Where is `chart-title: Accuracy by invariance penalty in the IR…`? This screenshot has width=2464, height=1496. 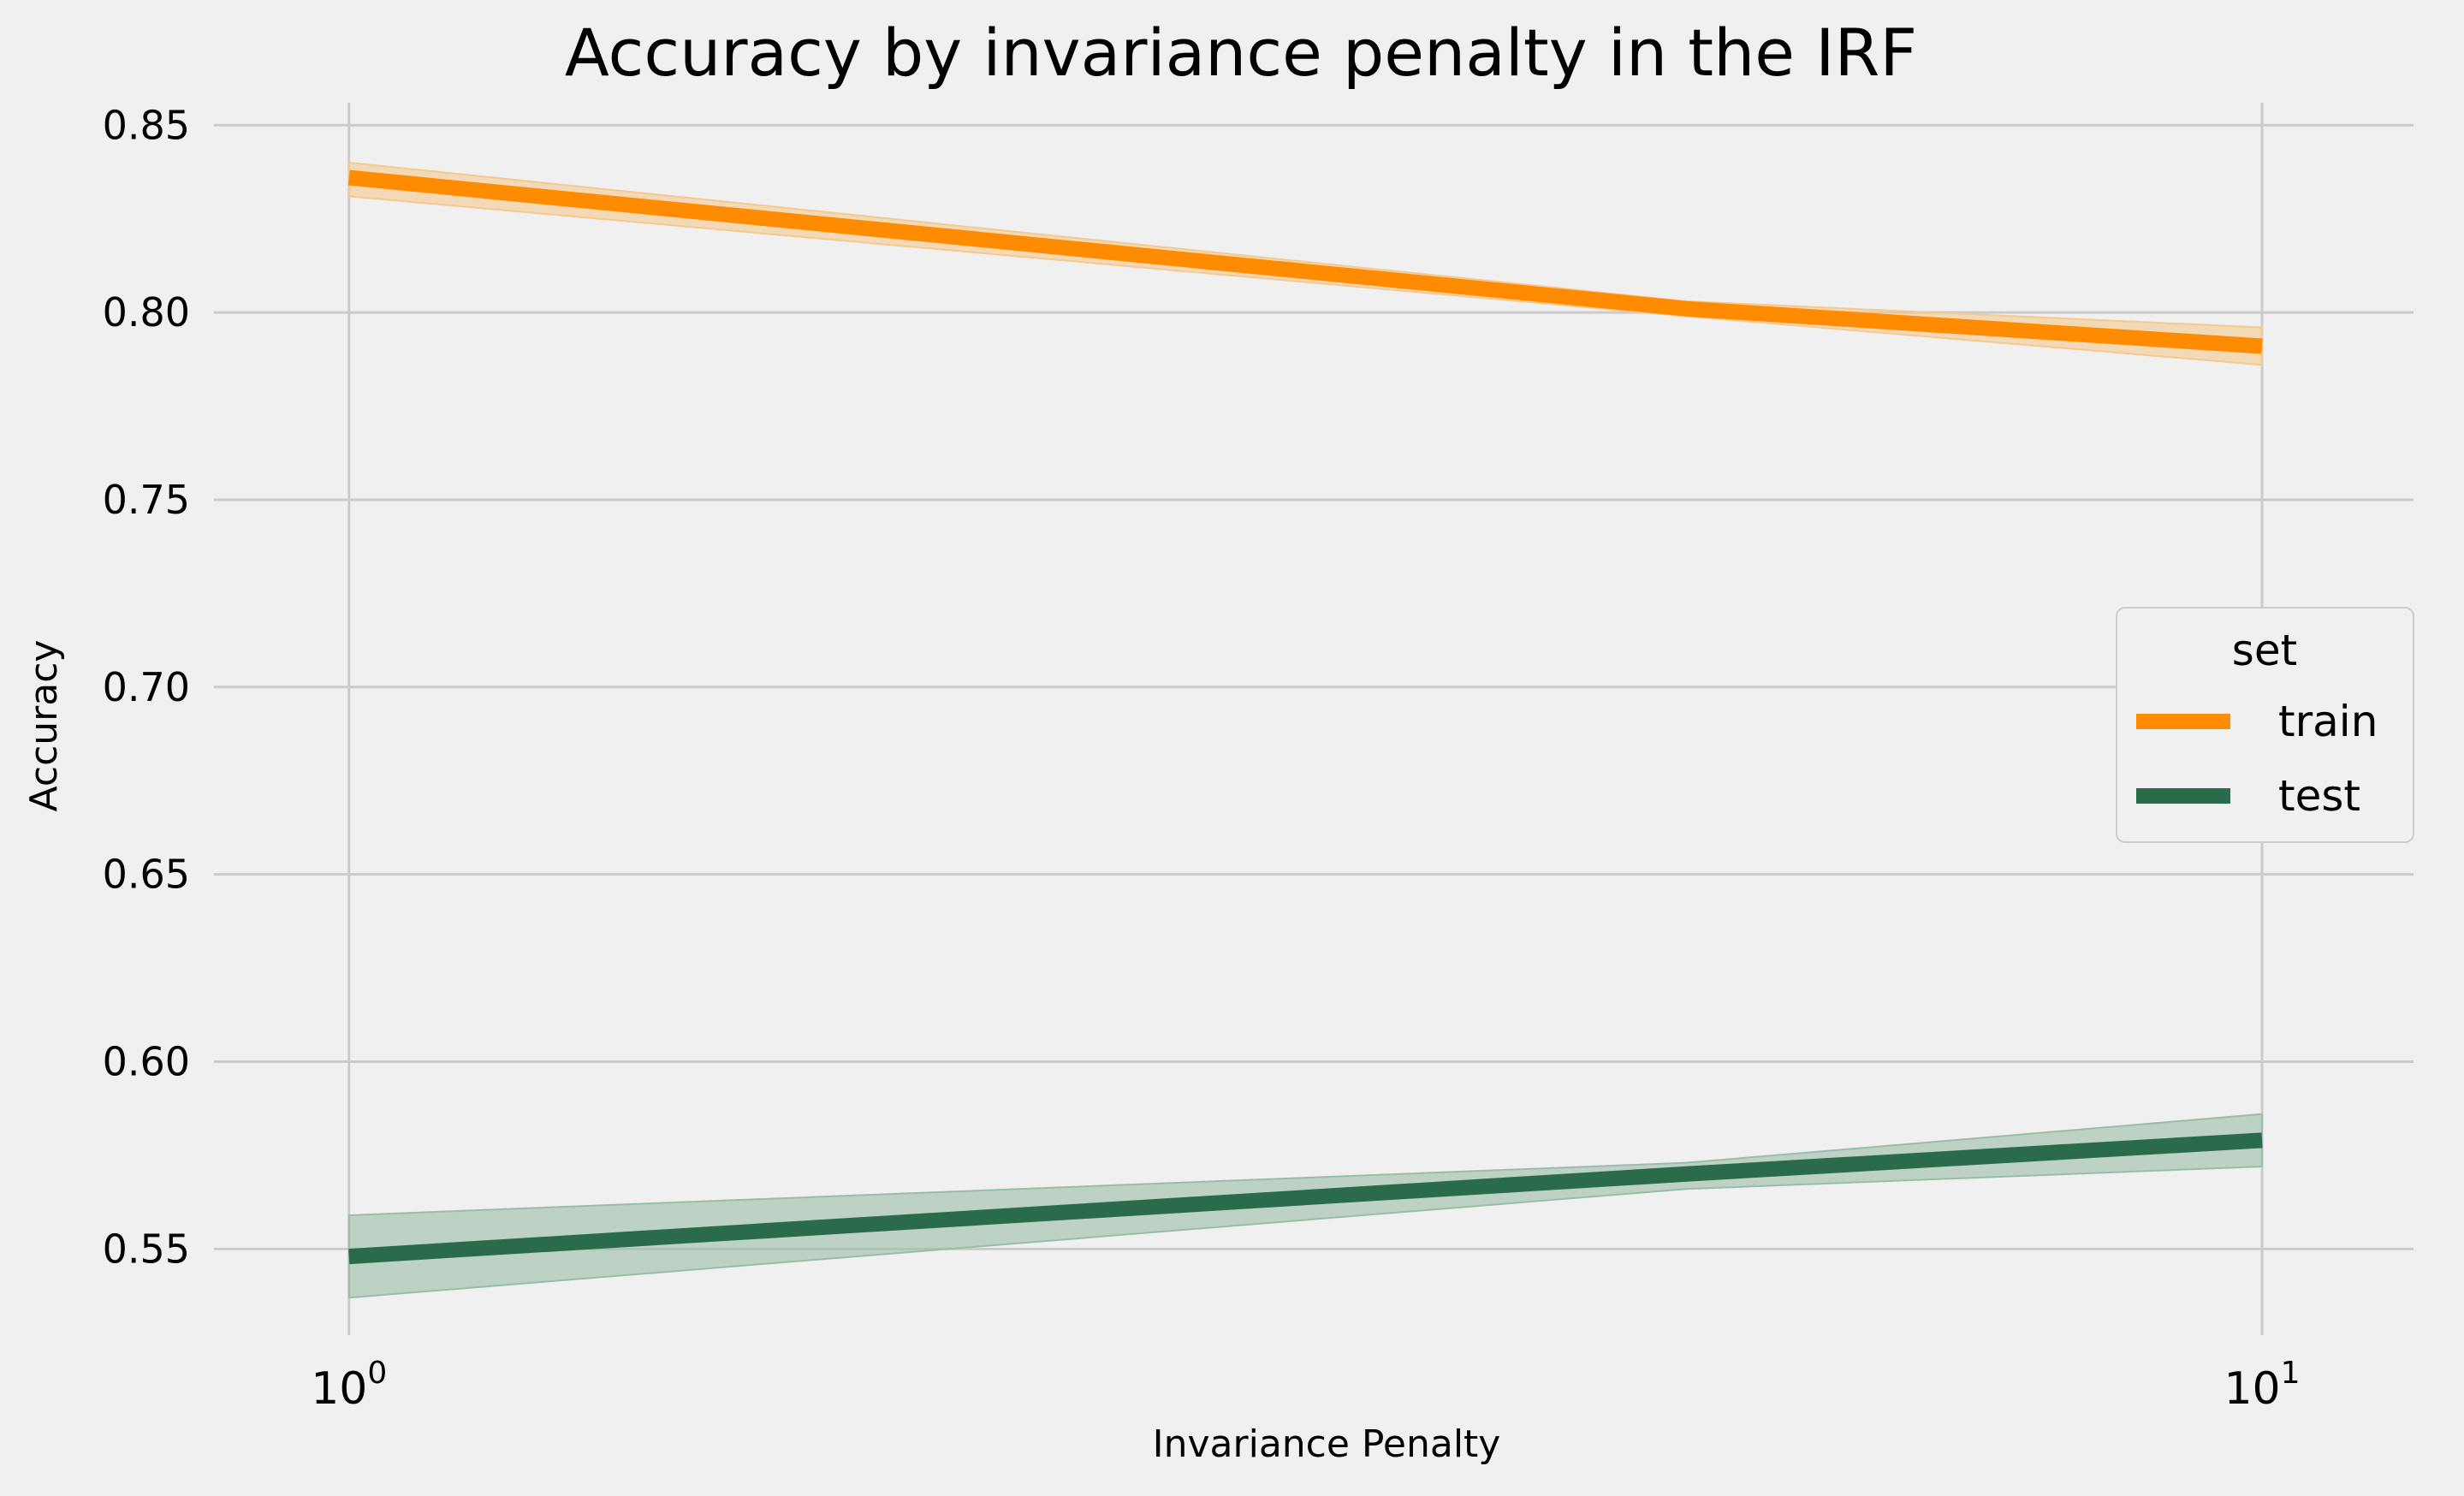
chart-title: Accuracy by invariance penalty in the IR… is located at coordinates (1241, 53).